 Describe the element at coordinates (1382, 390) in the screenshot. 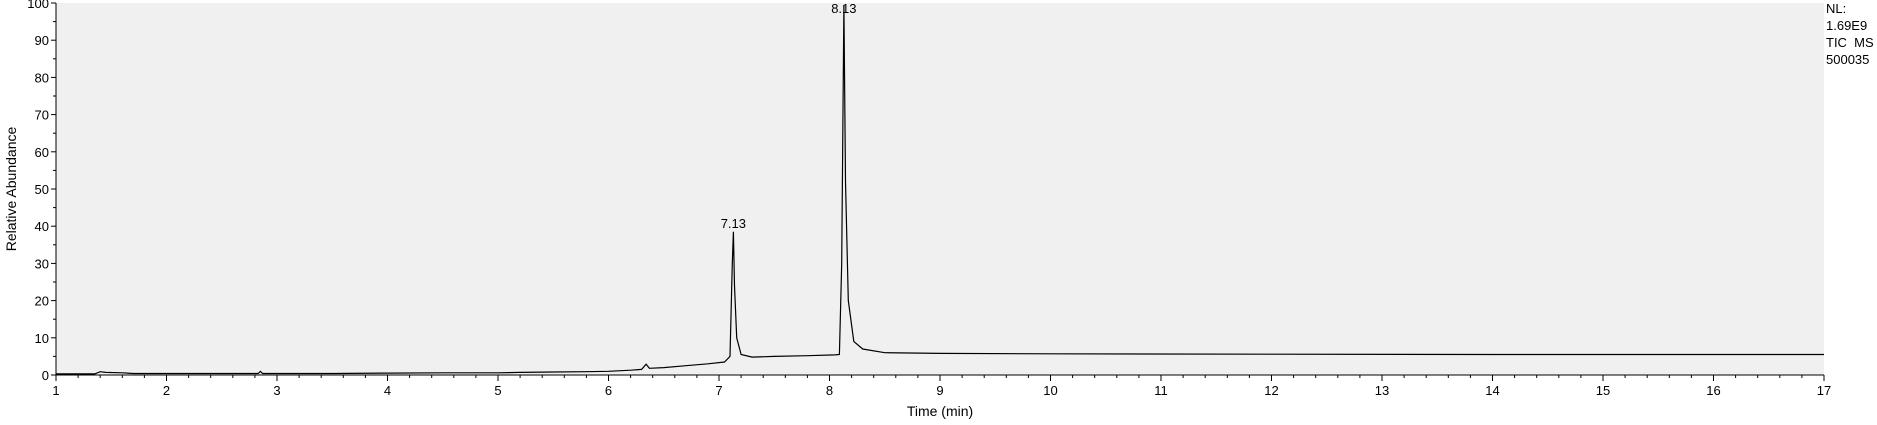

I see `x-tick-label: 13` at that location.